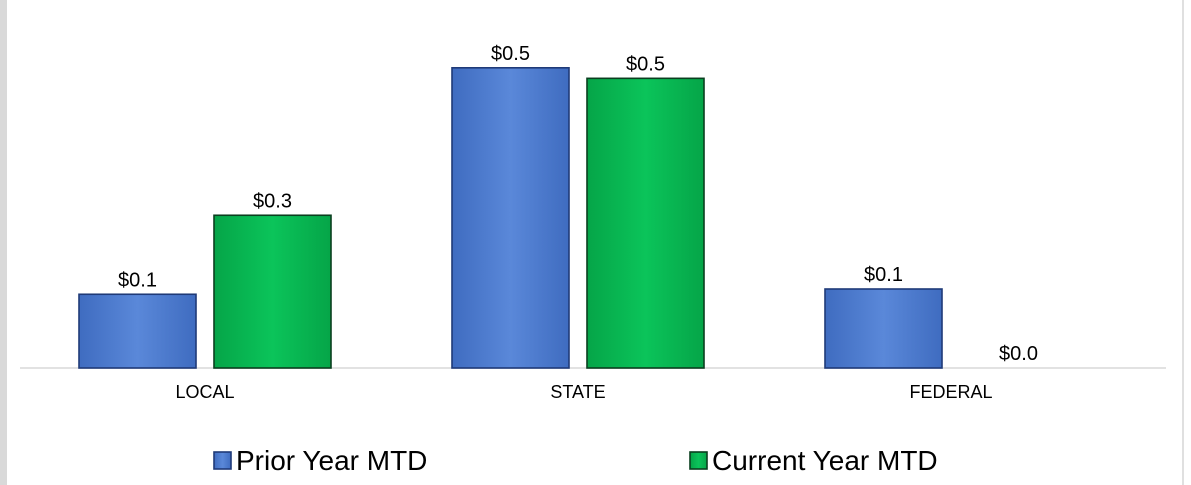 Image resolution: width=1191 pixels, height=485 pixels. What do you see at coordinates (950, 392) in the screenshot?
I see `category-label-federal: FEDERAL` at bounding box center [950, 392].